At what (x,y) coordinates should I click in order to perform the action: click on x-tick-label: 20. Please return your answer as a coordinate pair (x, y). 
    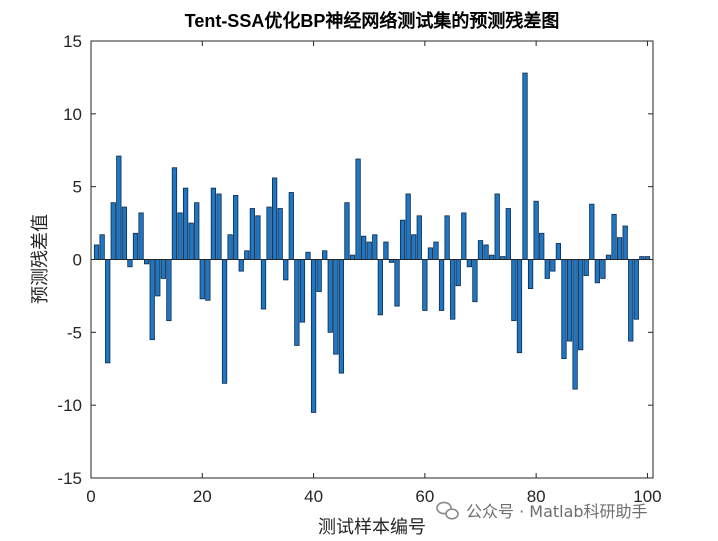
    Looking at the image, I should click on (202, 496).